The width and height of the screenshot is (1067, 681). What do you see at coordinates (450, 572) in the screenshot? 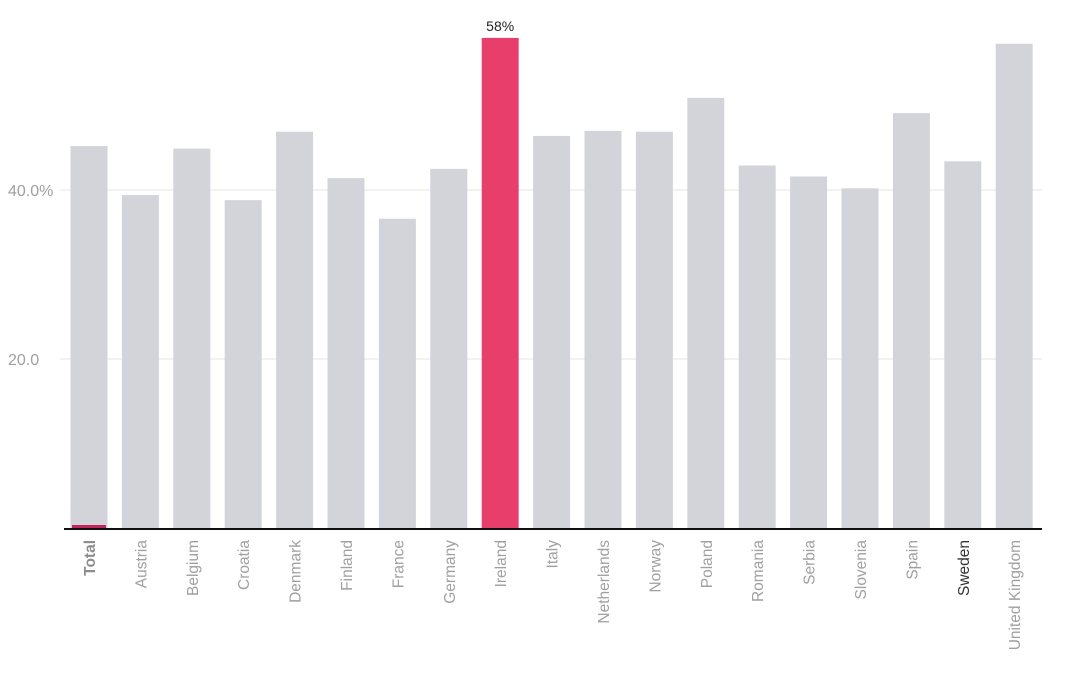
I see `x-tick-label-germany: Germany` at bounding box center [450, 572].